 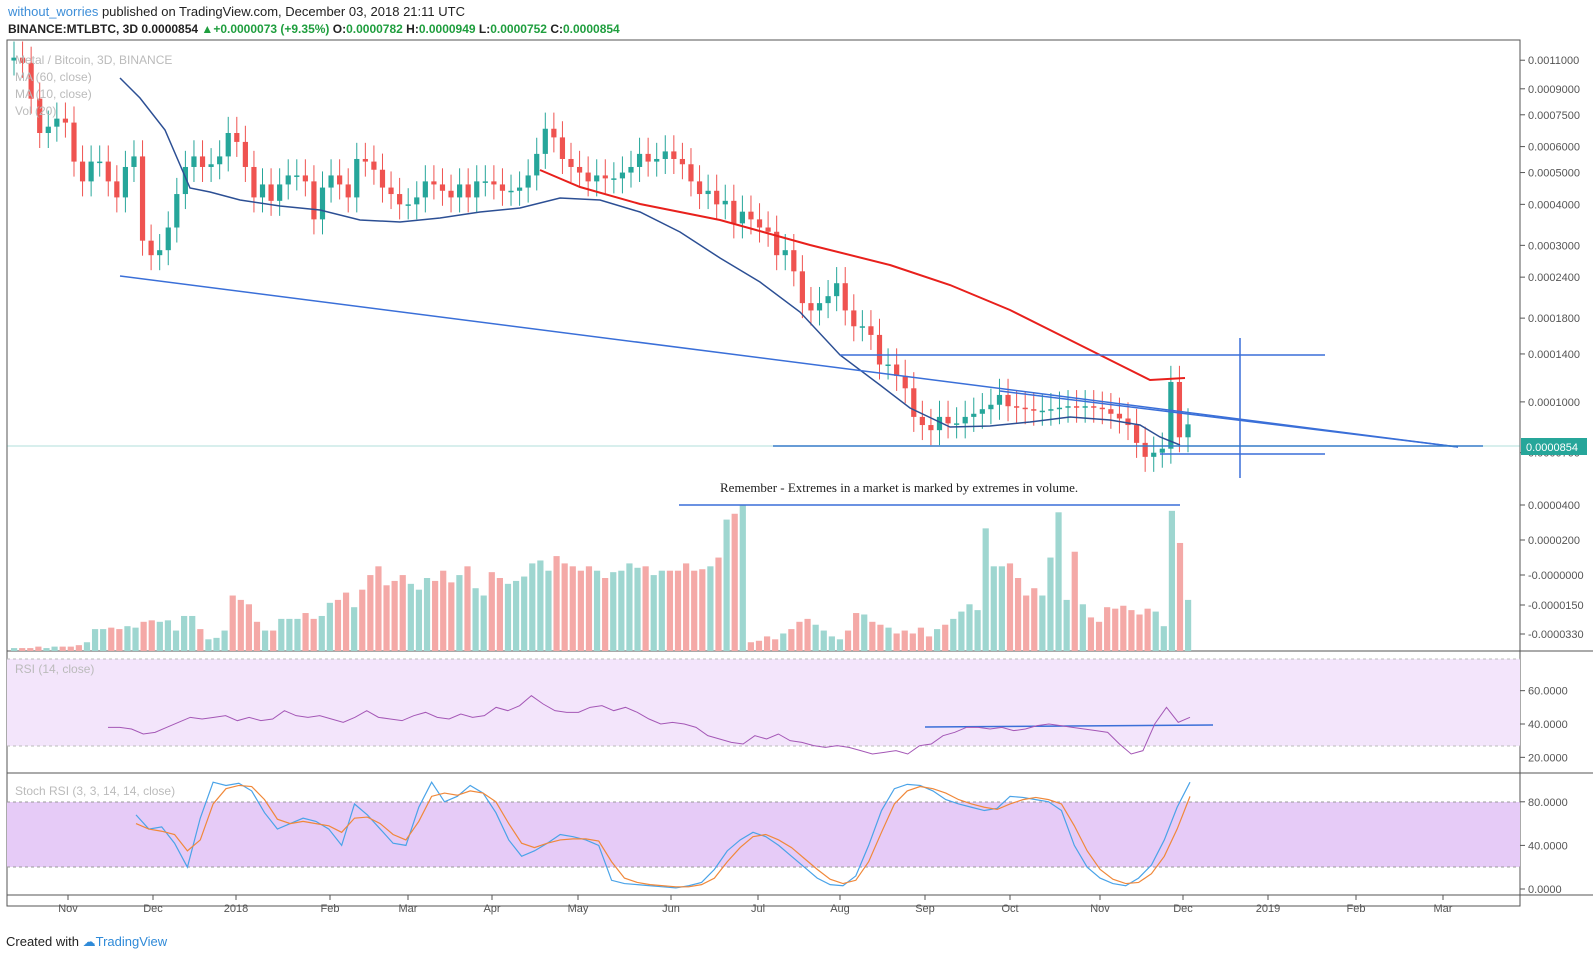 I want to click on open-label: O:, so click(x=339, y=29).